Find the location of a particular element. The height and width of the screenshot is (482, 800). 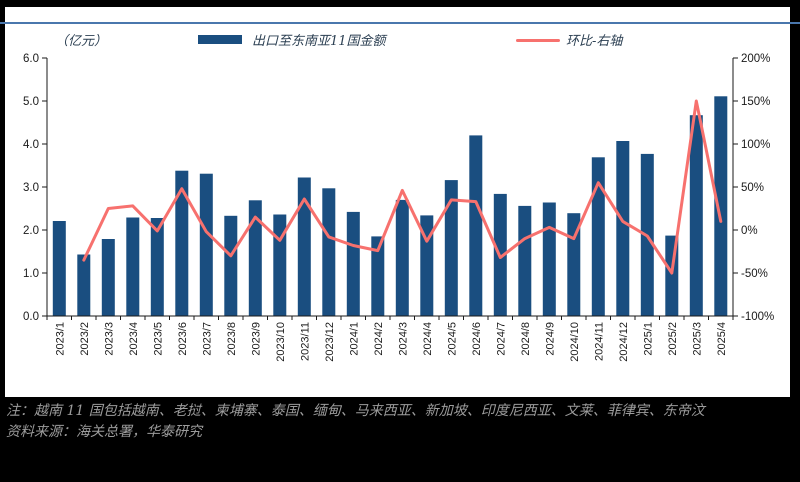

svg-text: 2024/7 is located at coordinates (501, 339).